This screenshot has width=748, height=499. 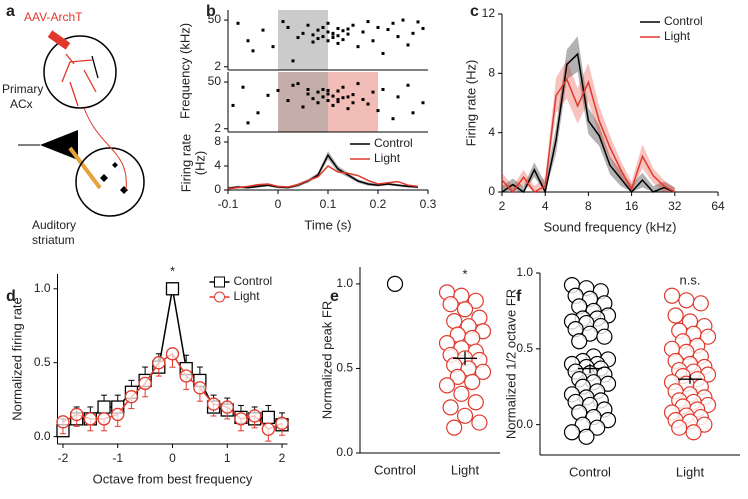 I want to click on x-tick-label: 0.1, so click(x=328, y=204).